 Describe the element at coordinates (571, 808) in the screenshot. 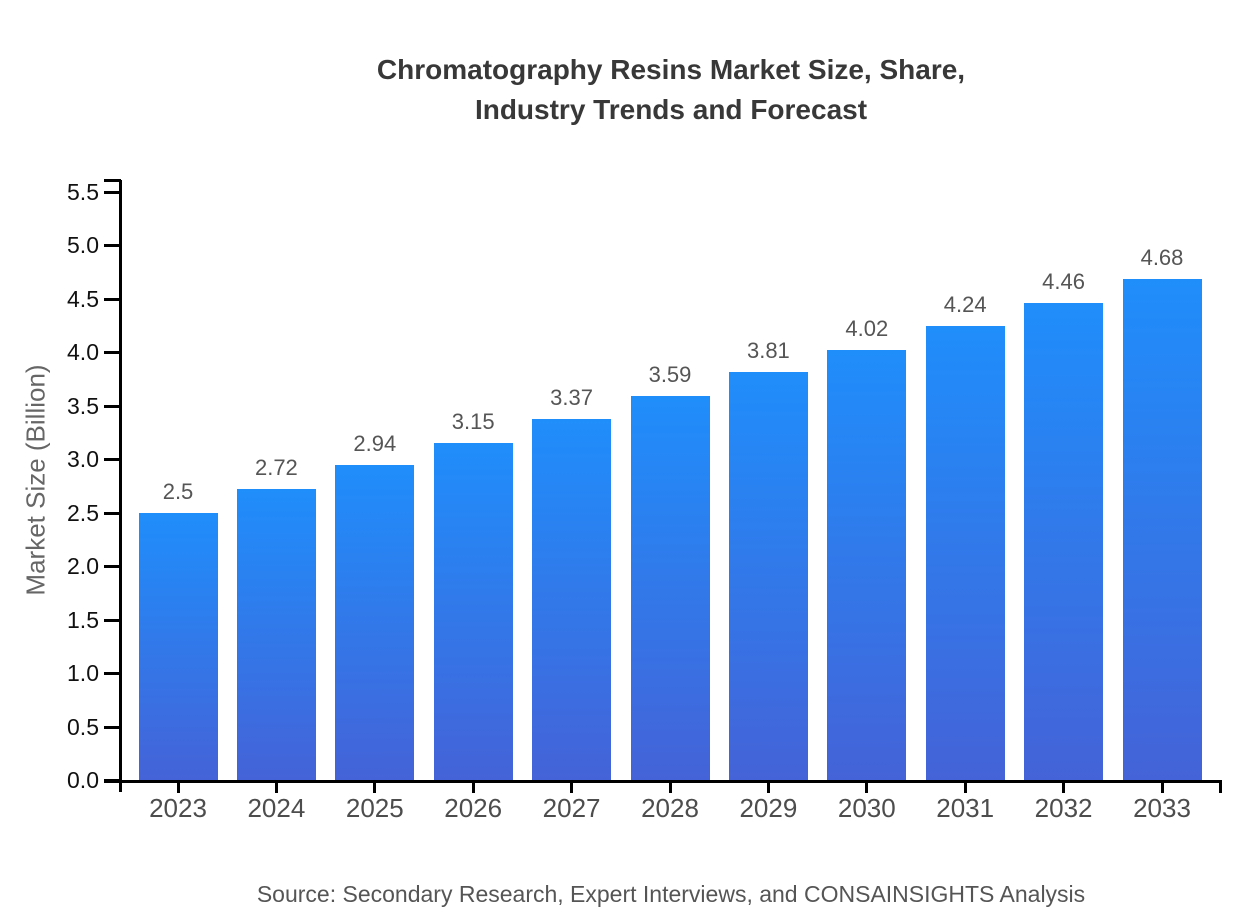

I see `x-tick-label: 2027` at that location.